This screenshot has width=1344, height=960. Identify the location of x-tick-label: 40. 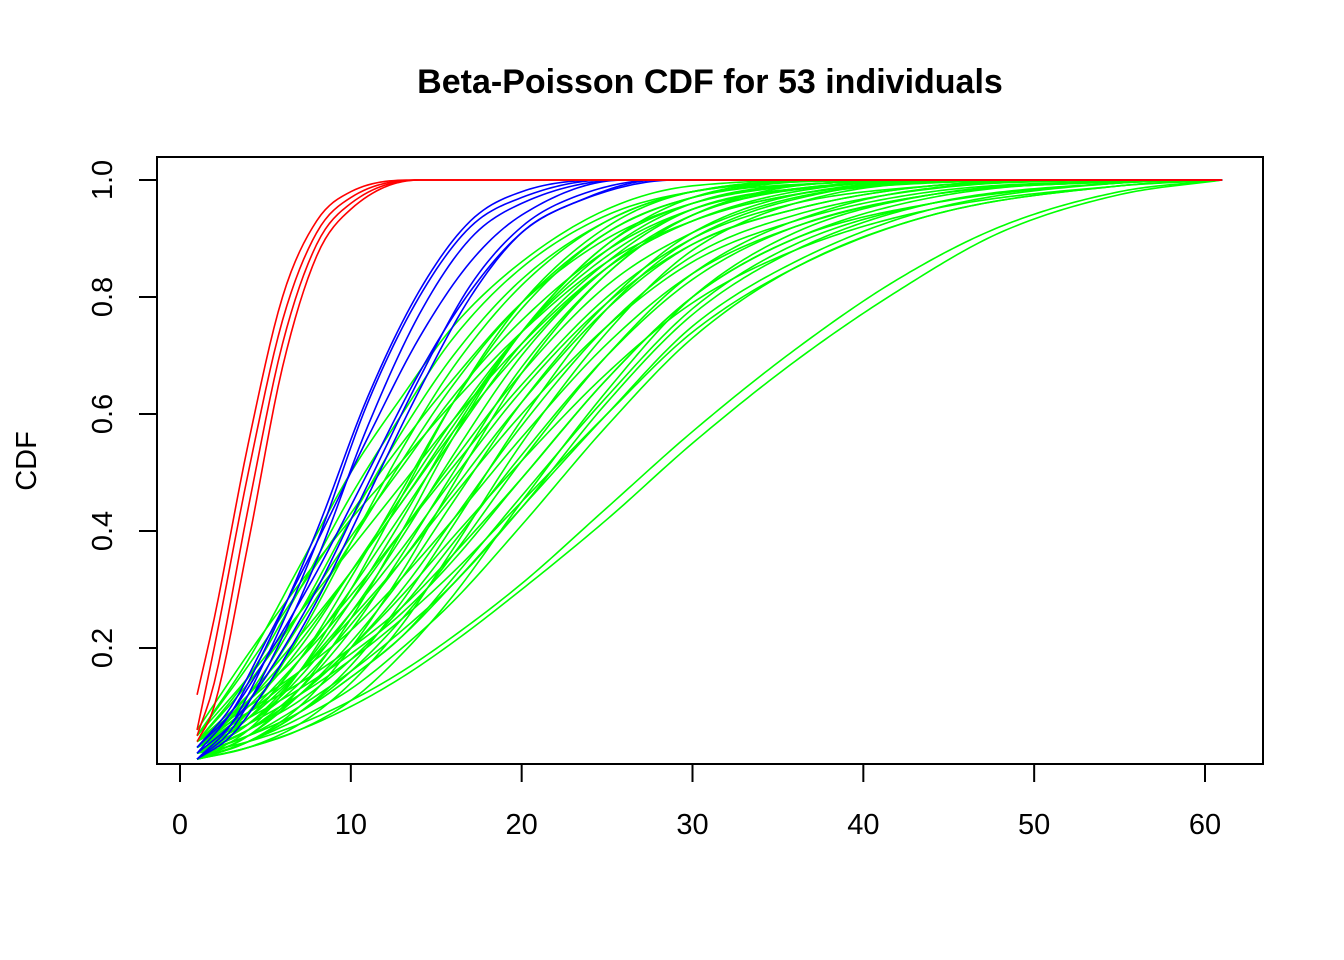
(863, 825).